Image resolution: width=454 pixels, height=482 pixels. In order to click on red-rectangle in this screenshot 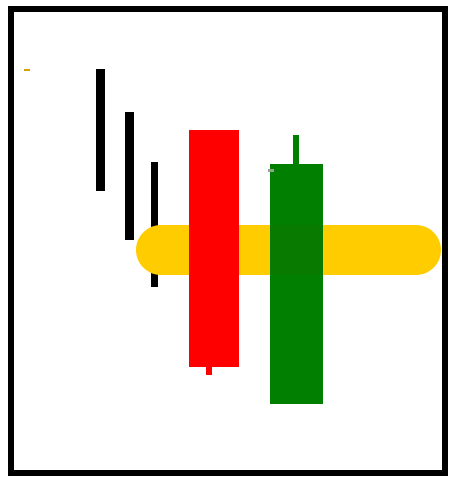, I will do `click(214, 248)`.